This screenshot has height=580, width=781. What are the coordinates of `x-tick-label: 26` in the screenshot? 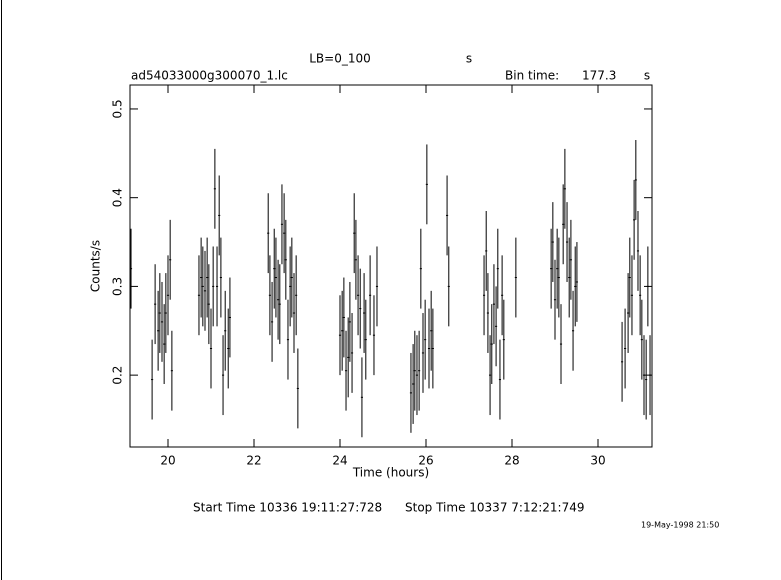 It's located at (425, 461).